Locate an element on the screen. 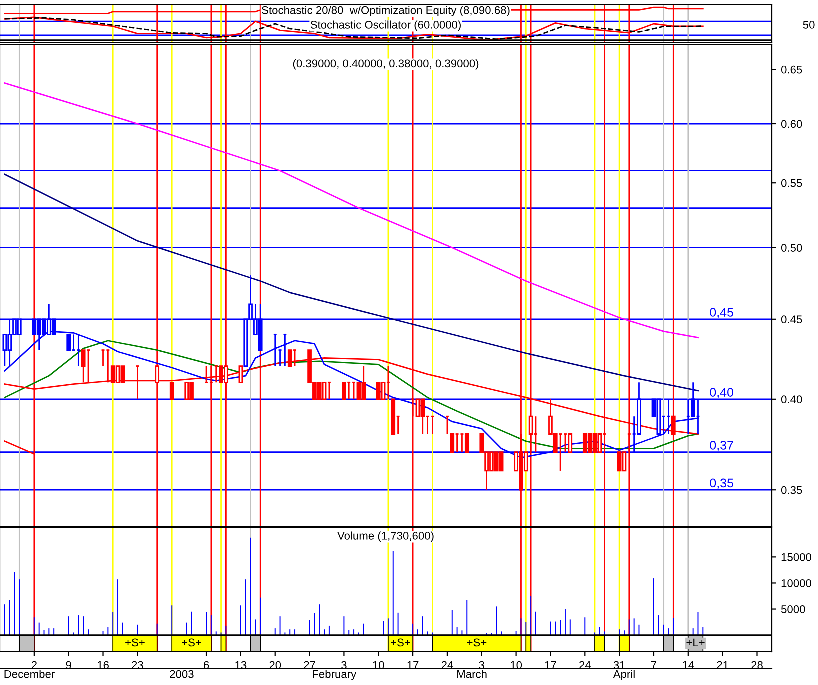  y-tick-label: 0.35 is located at coordinates (791, 490).